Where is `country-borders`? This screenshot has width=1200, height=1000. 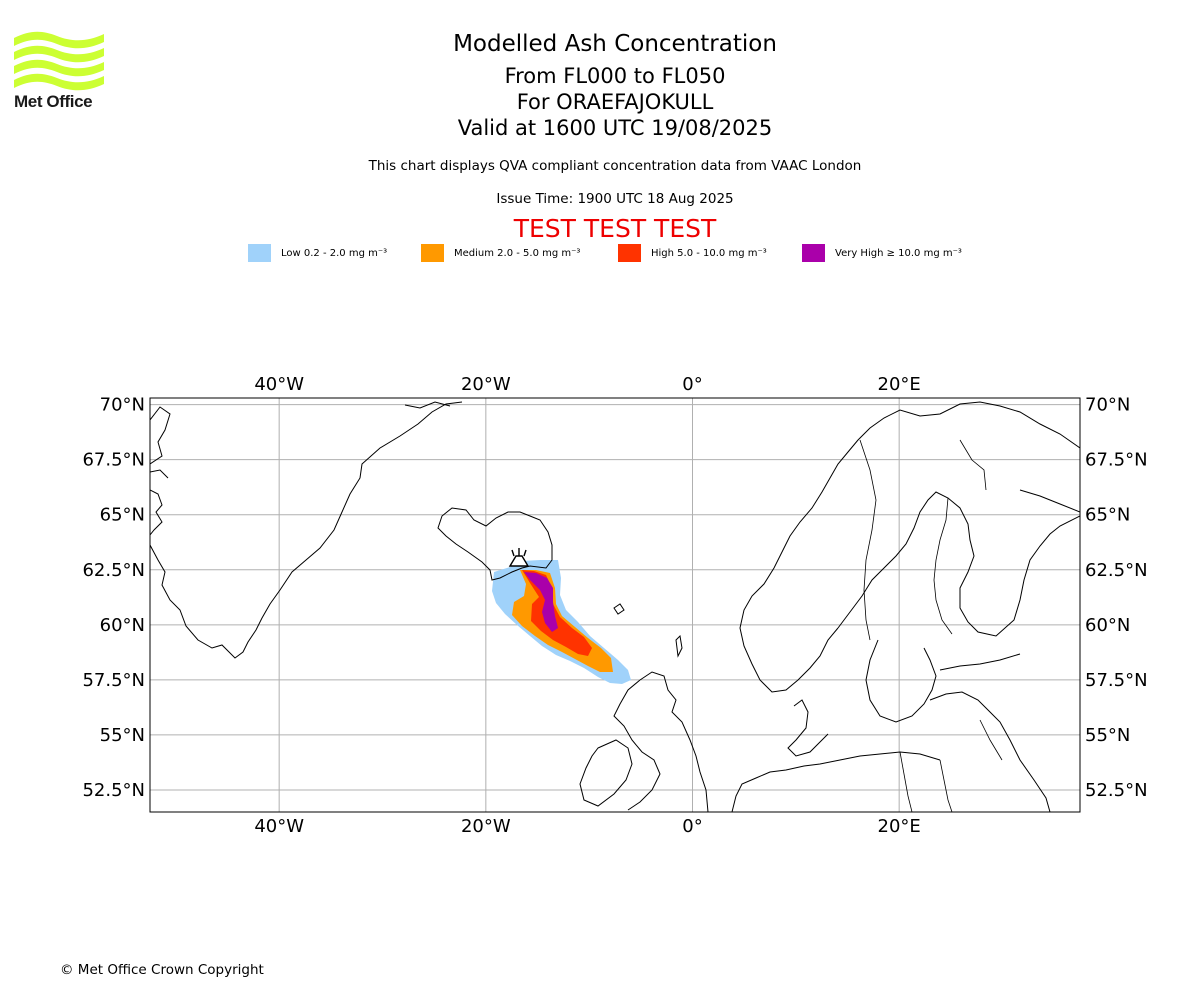
country-borders is located at coordinates (931, 625).